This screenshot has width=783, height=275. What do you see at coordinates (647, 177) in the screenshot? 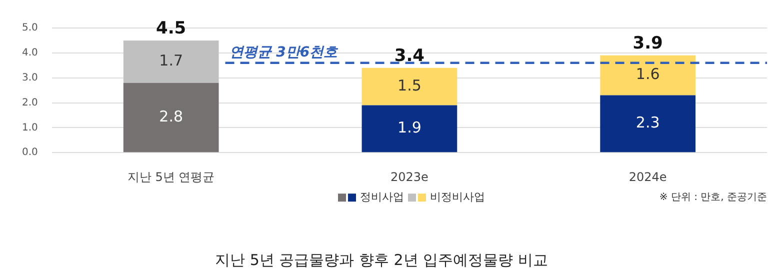
I see `x-tick-label: 2024e` at bounding box center [647, 177].